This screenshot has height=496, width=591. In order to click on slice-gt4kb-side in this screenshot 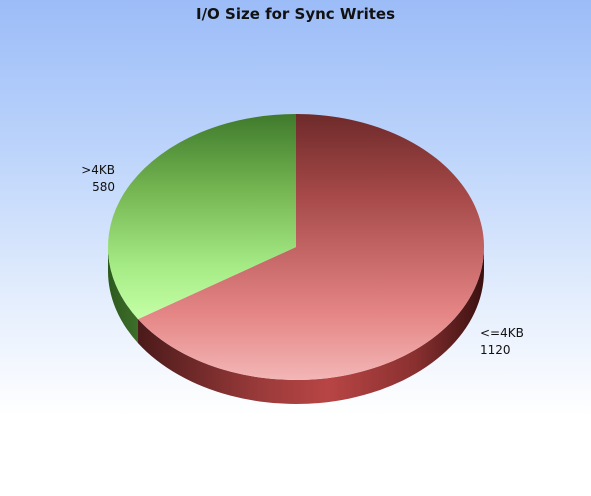, I will do `click(123, 295)`.